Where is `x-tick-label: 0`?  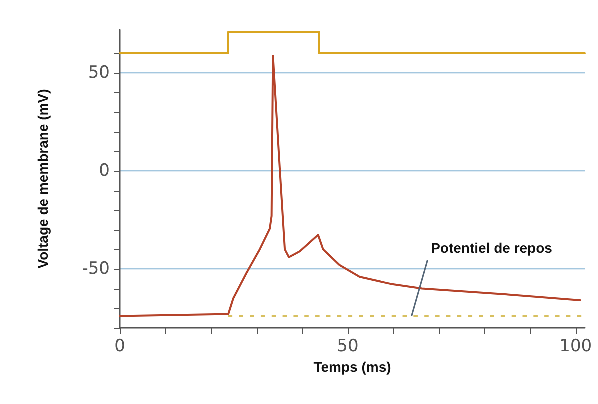
x-tick-label: 0 is located at coordinates (120, 346).